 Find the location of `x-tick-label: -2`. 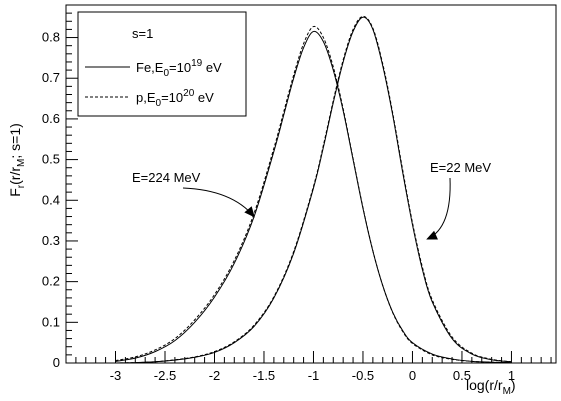

x-tick-label: -2 is located at coordinates (215, 375).